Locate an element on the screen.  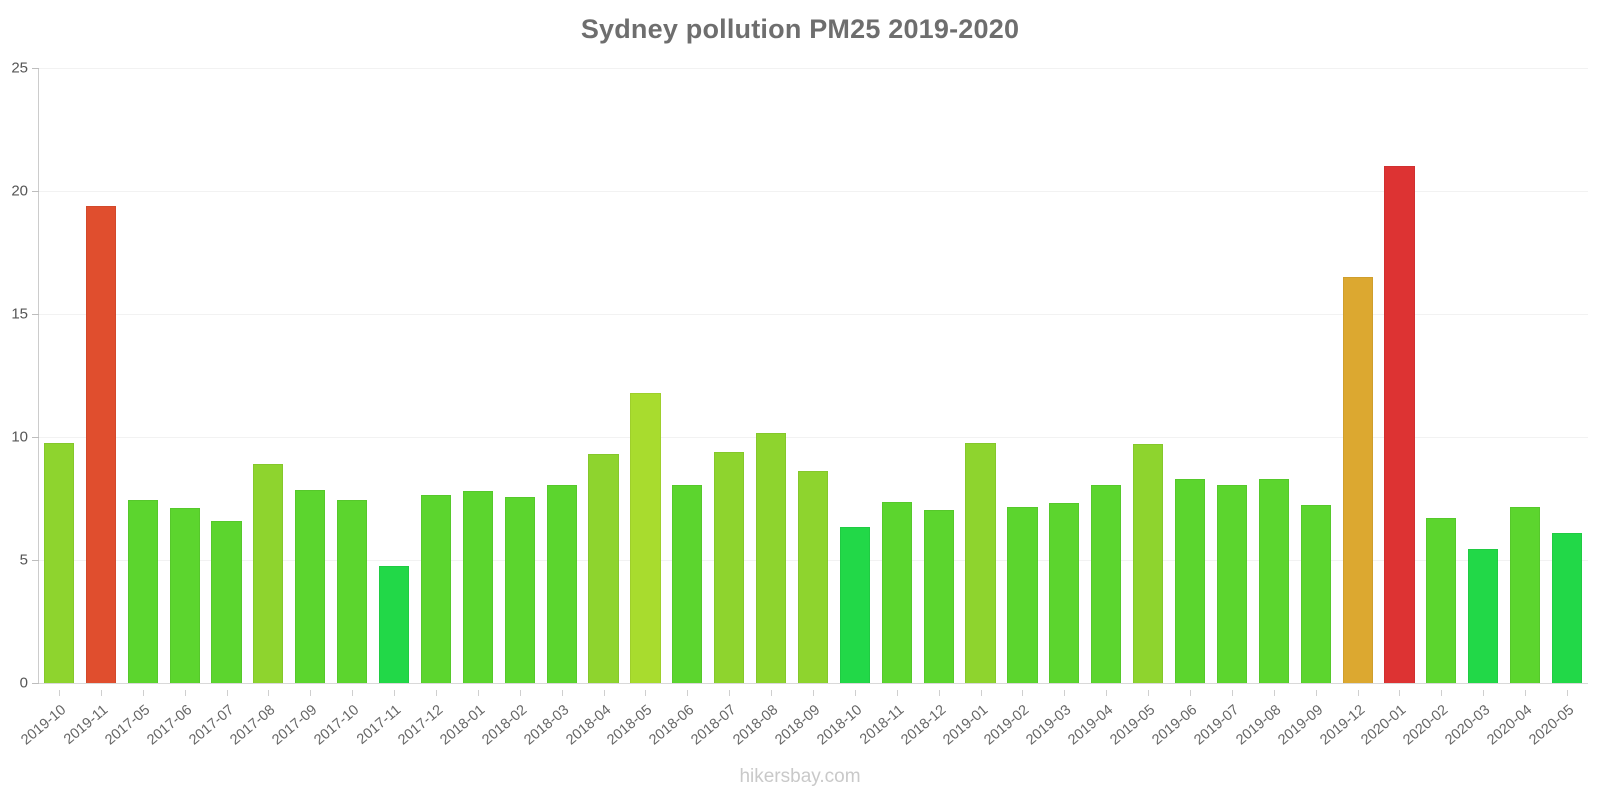
y-tick-label-25: 25 is located at coordinates (19, 68).